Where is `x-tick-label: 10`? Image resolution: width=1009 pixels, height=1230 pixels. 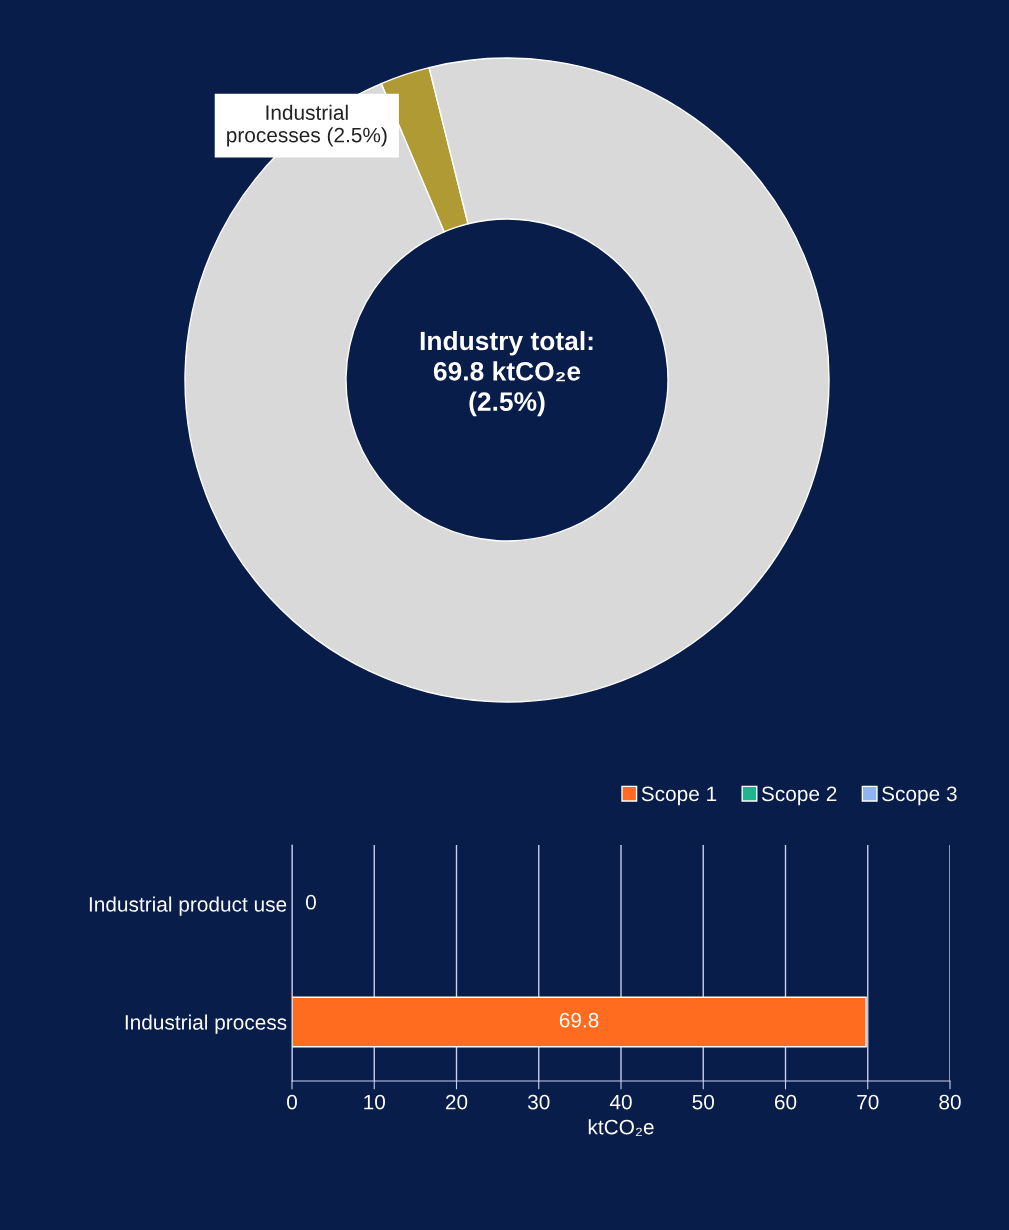
x-tick-label: 10 is located at coordinates (375, 1102).